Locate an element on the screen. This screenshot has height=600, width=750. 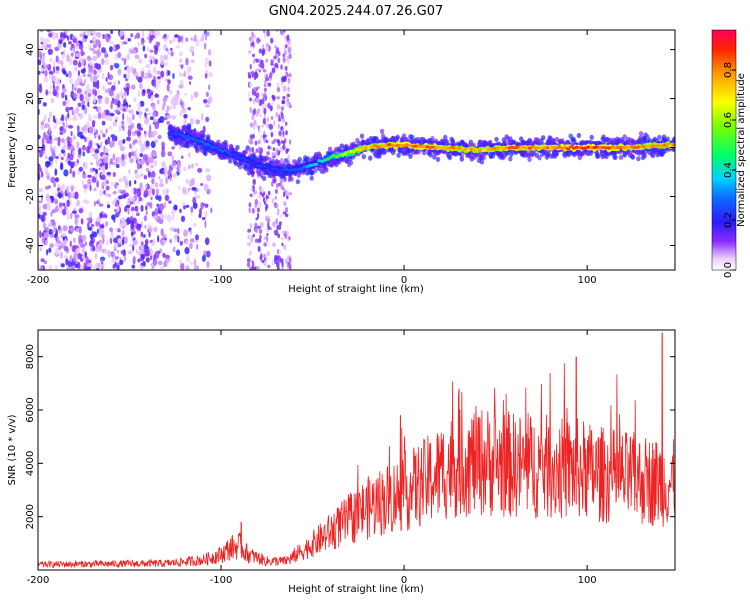
colorbar-tick-label: 0.0 is located at coordinates (728, 270).